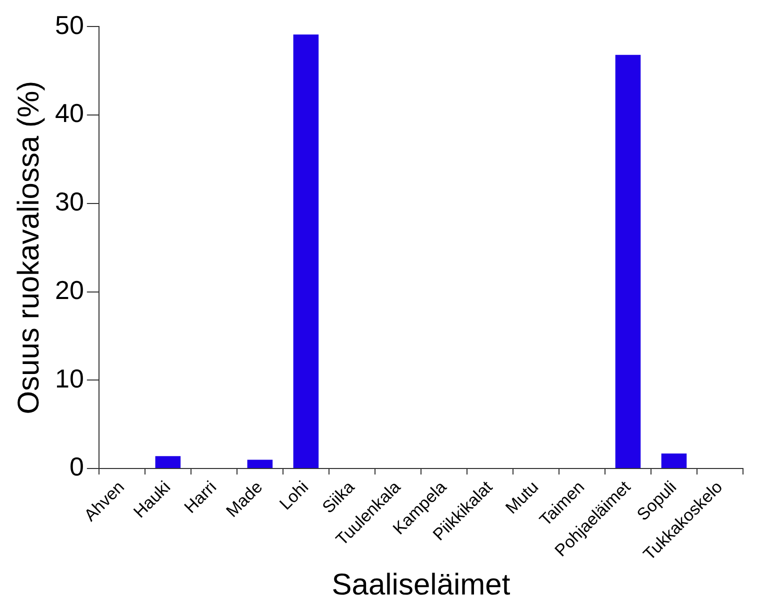  I want to click on y-tick-label: 10, so click(69, 378).